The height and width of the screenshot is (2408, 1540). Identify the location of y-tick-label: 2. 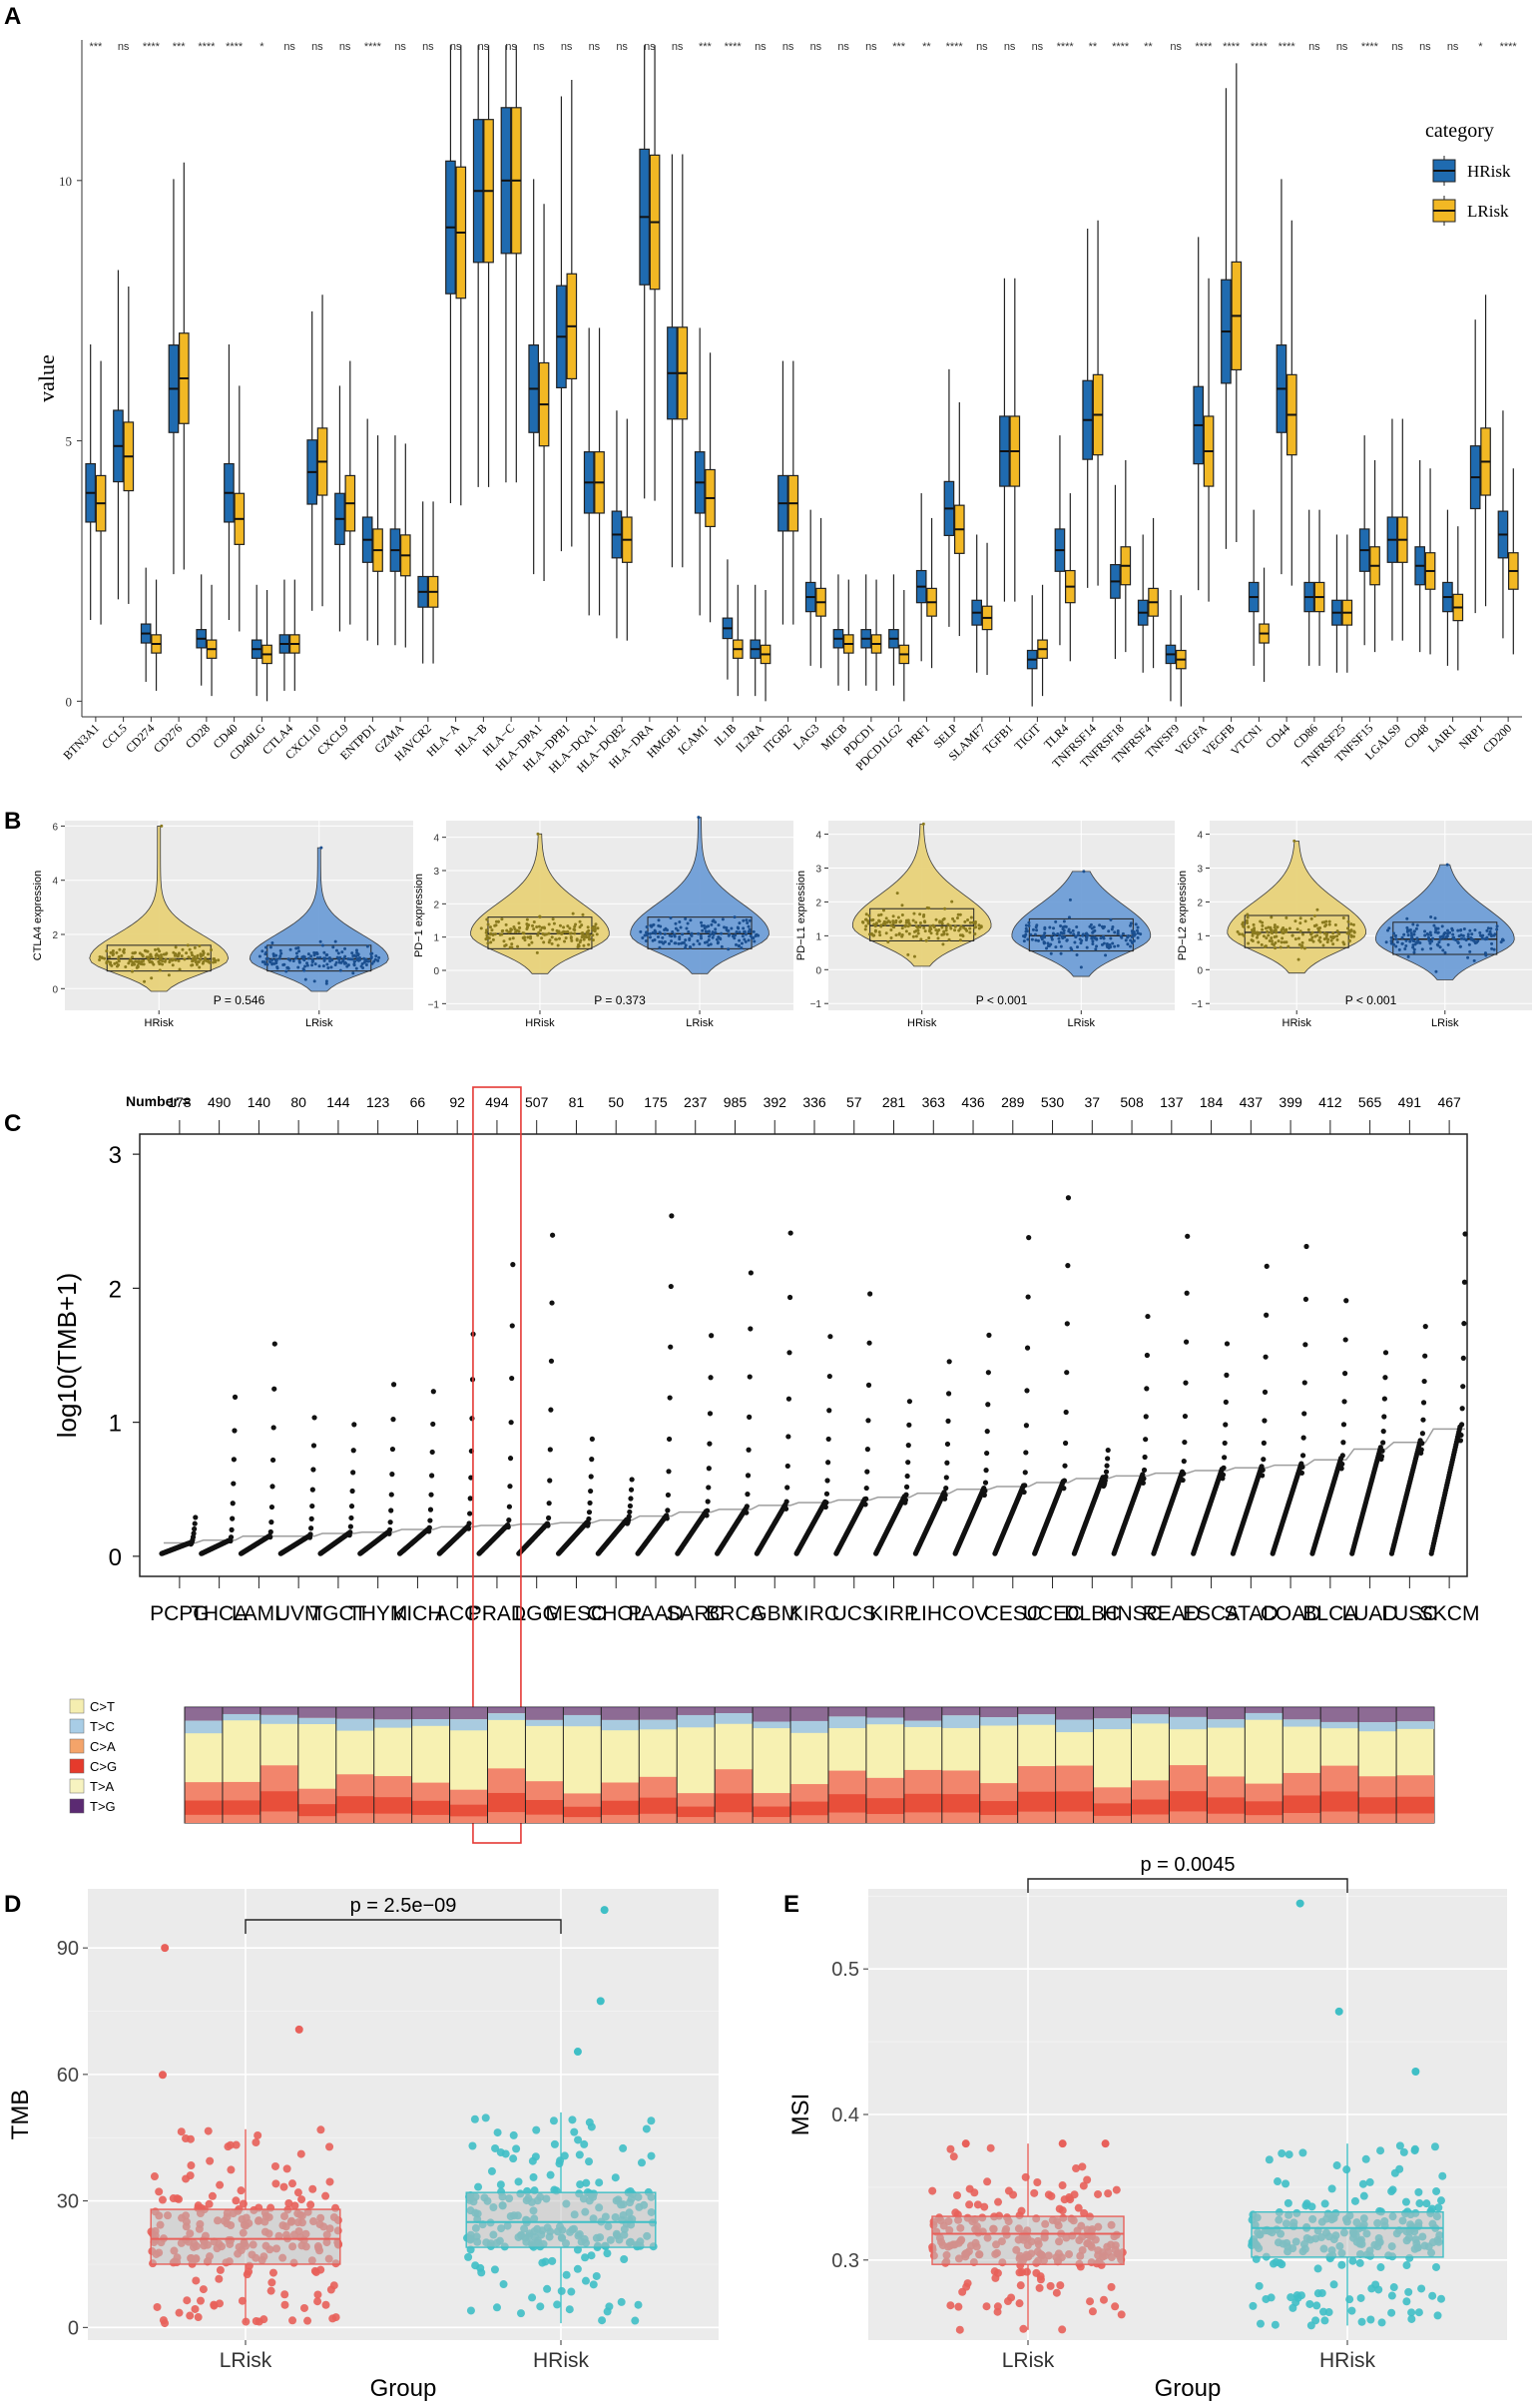
(818, 903).